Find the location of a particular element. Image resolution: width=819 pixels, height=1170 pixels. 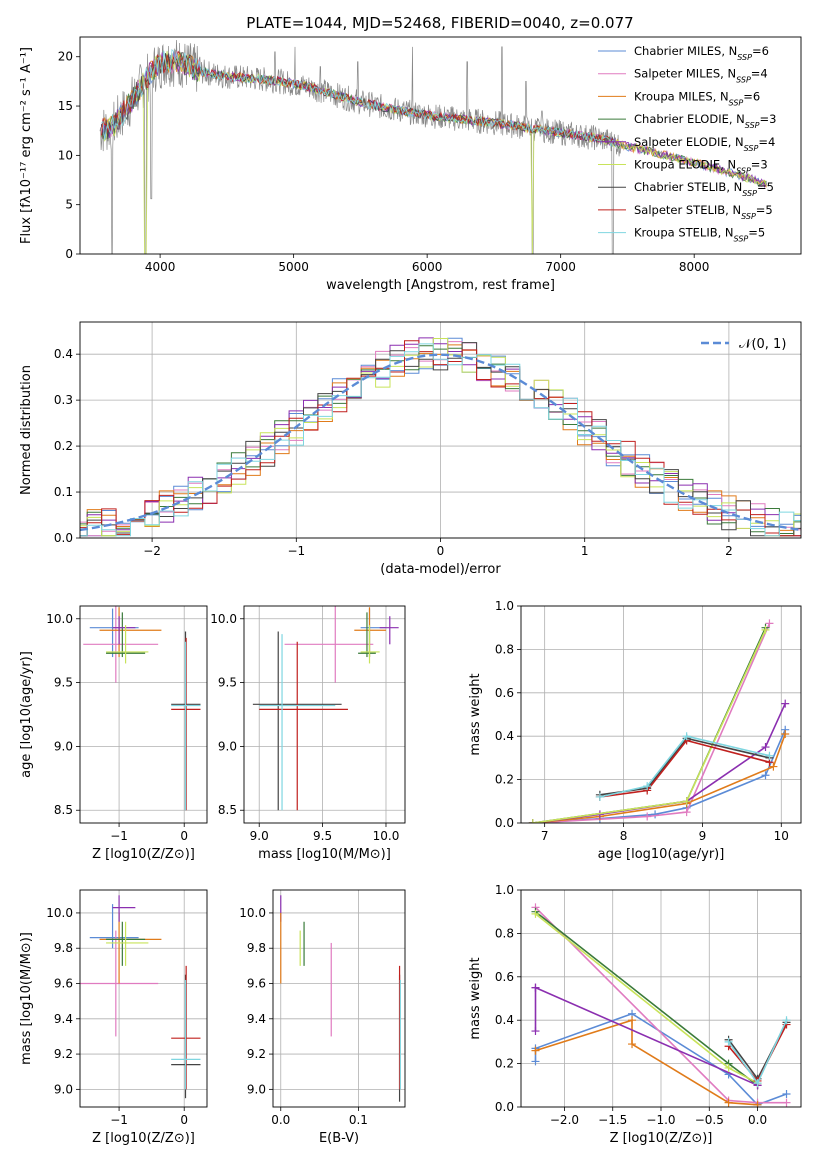

model-spectrum-chabrier_elodie is located at coordinates (433, 119).